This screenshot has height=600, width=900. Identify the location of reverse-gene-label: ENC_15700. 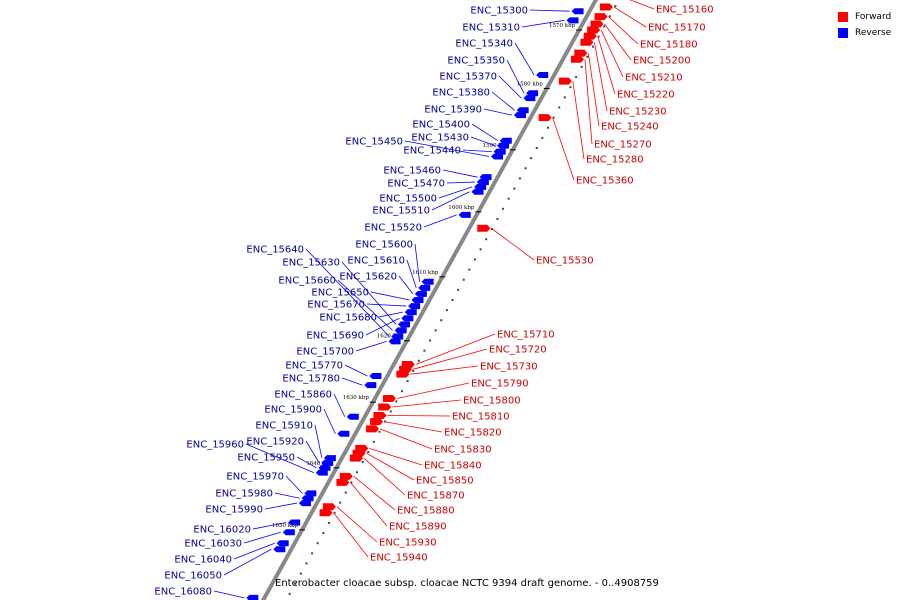
(325, 352).